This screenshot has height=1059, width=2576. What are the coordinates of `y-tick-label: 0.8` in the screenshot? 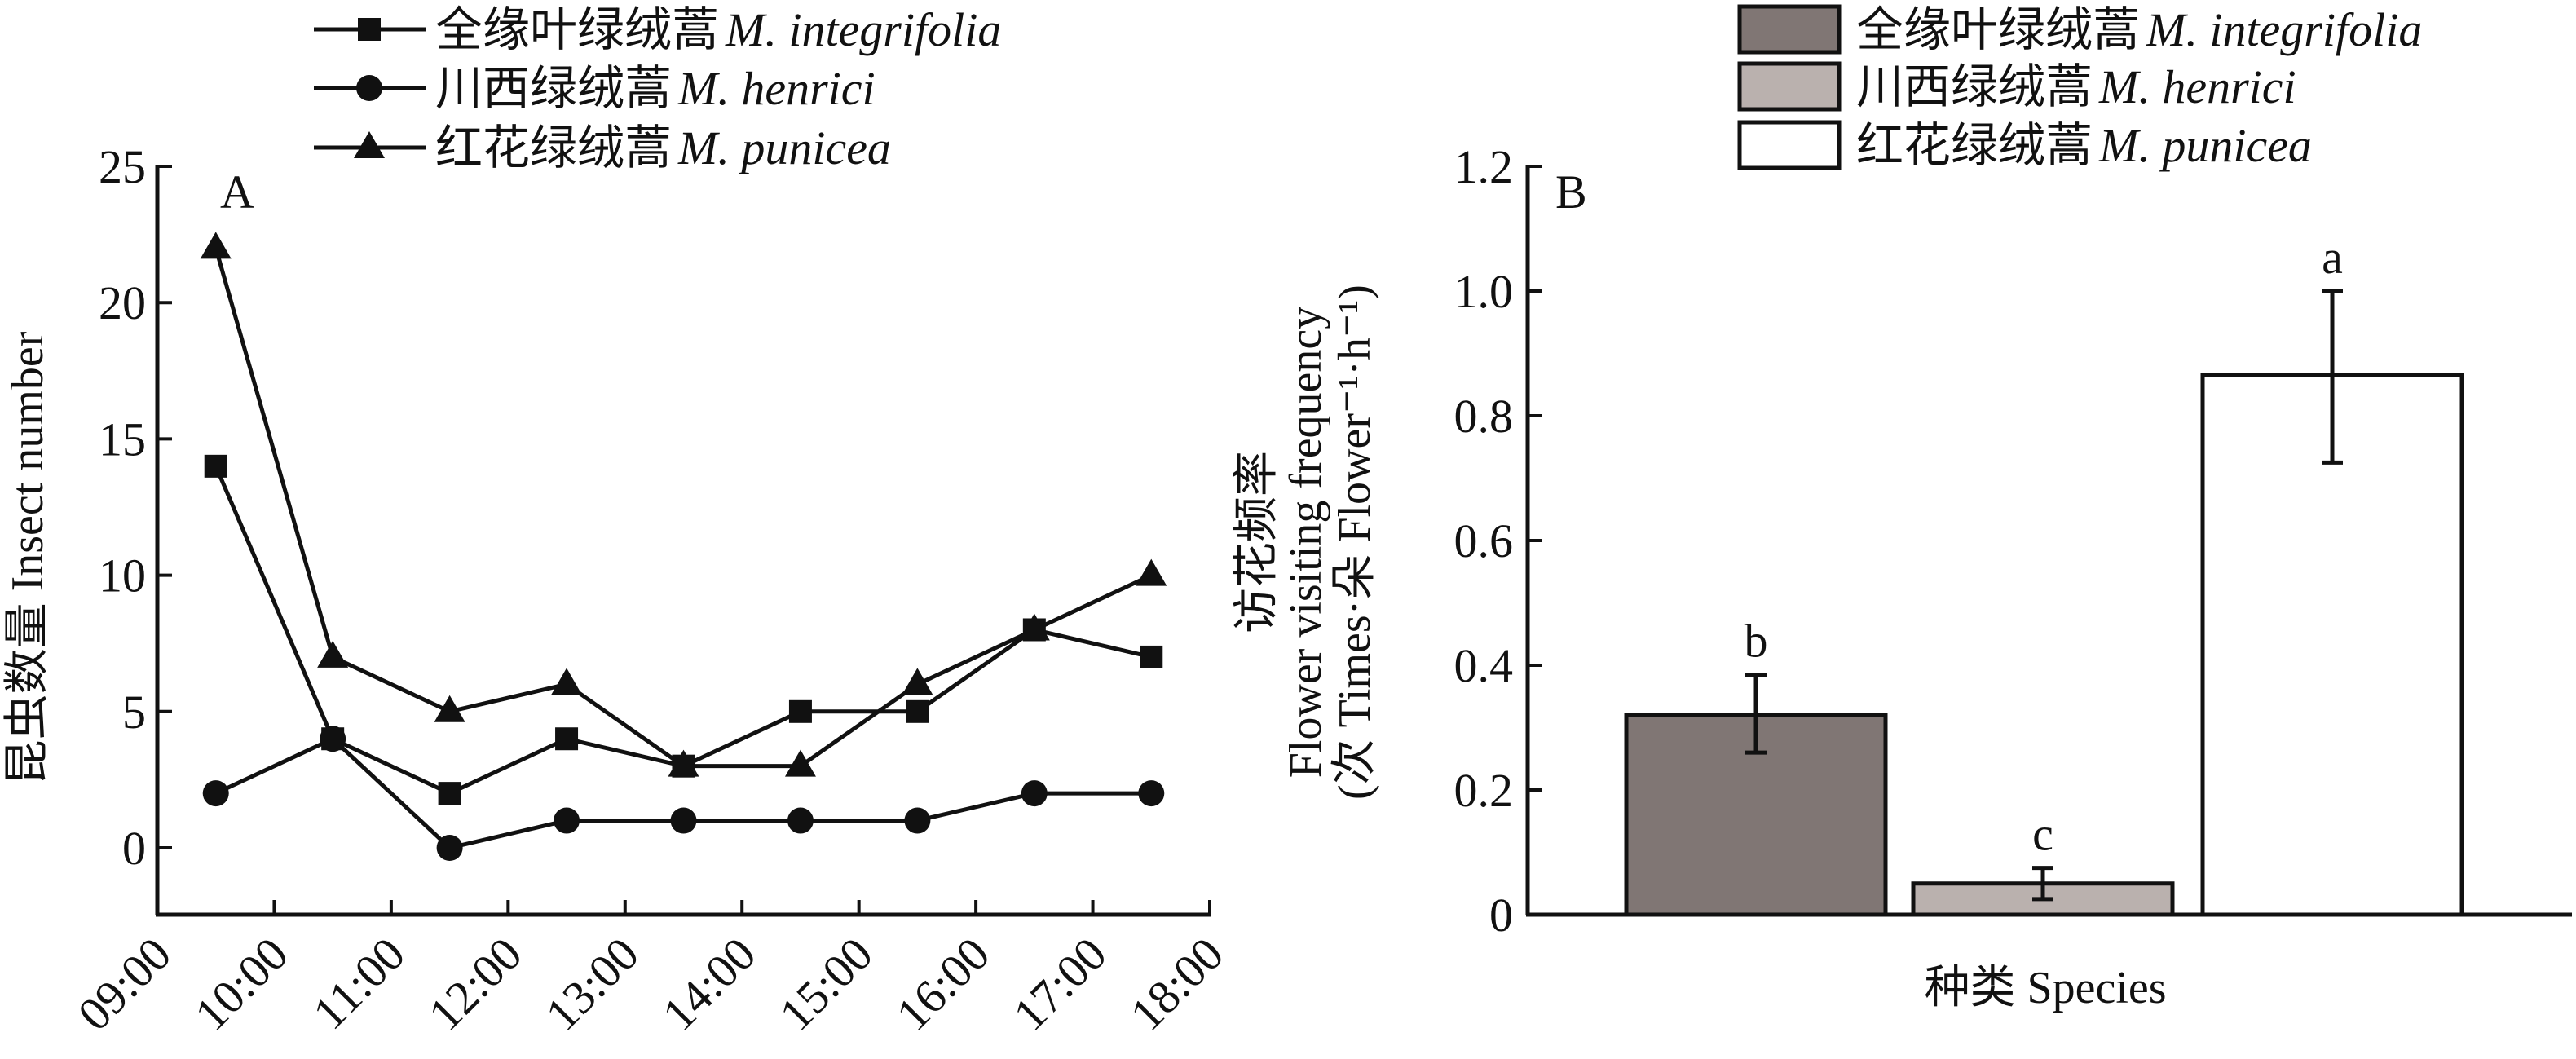 It's located at (1484, 417).